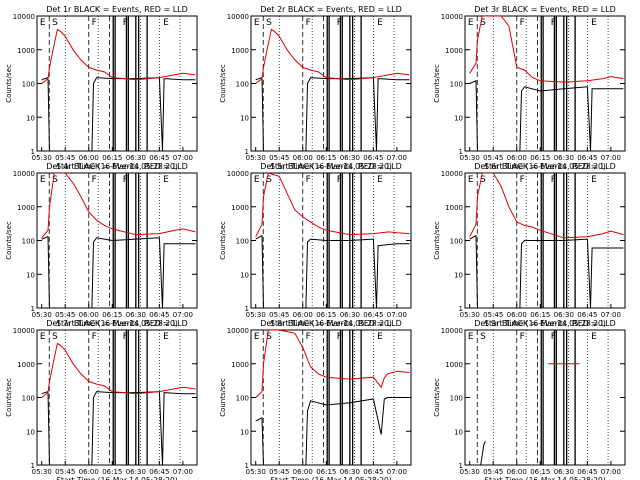  What do you see at coordinates (331, 166) in the screenshot?
I see `panel-title: Det 5r BLACK = Events, RED = LLD` at bounding box center [331, 166].